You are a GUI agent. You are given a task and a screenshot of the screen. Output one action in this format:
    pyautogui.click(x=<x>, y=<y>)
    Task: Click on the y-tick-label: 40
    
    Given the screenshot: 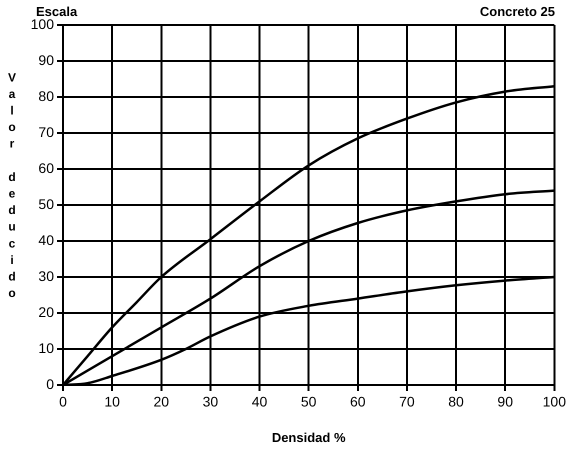 What is the action you would take?
    pyautogui.click(x=46, y=240)
    